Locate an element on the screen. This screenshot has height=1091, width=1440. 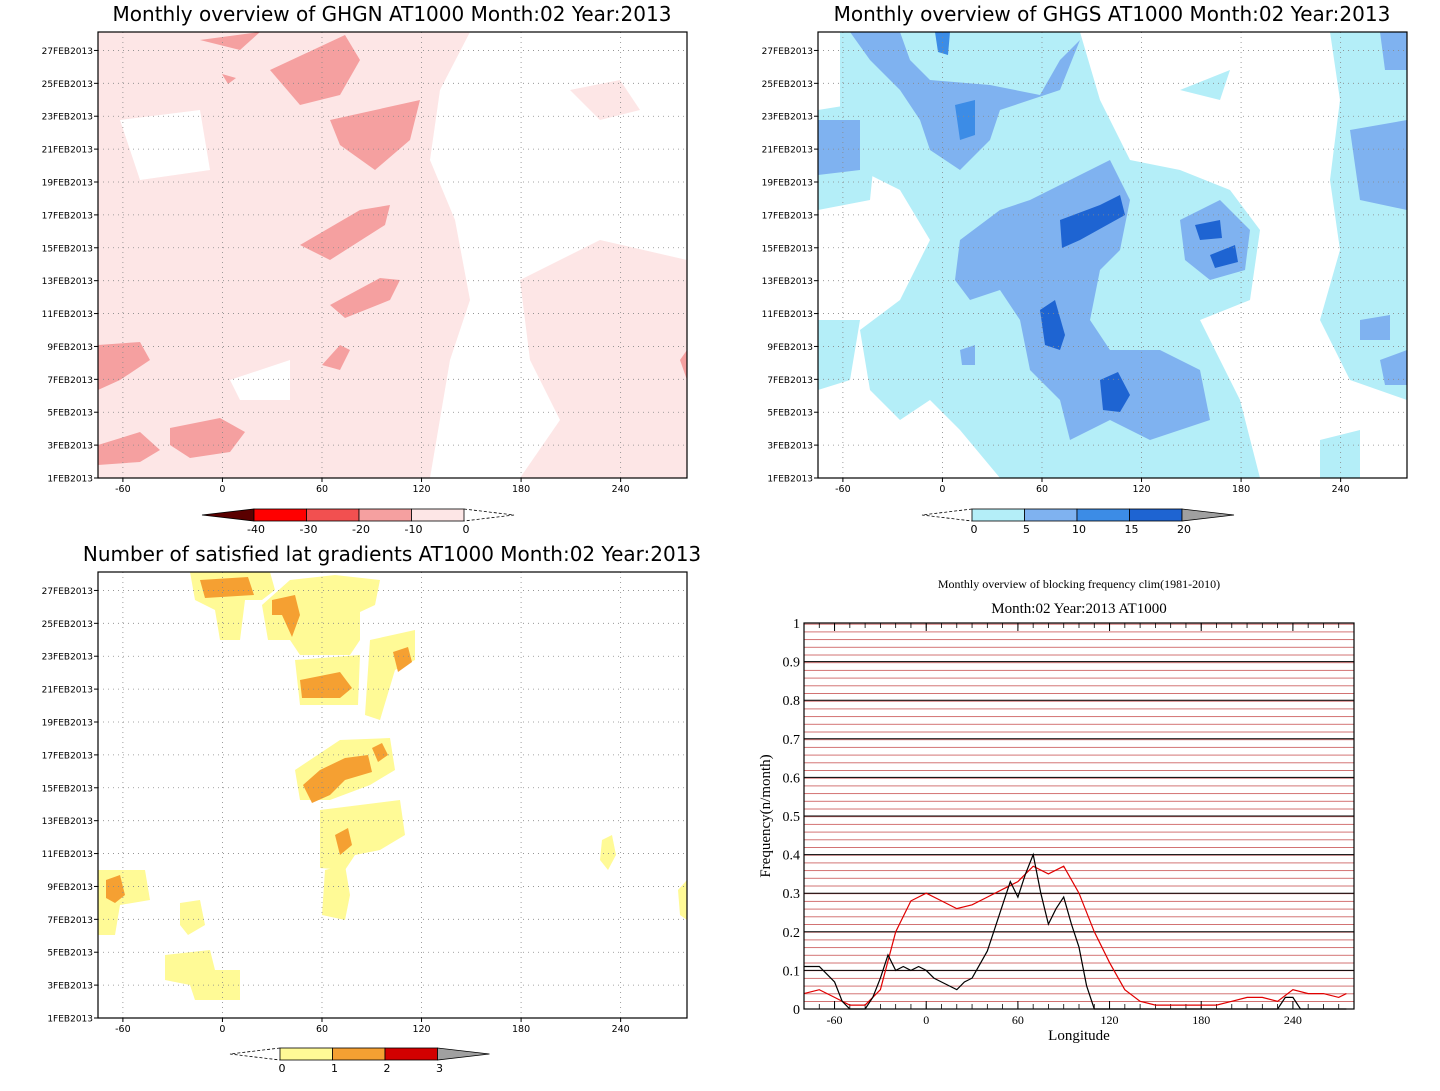
y-tick-label: 7FEB2013 is located at coordinates (70, 921).